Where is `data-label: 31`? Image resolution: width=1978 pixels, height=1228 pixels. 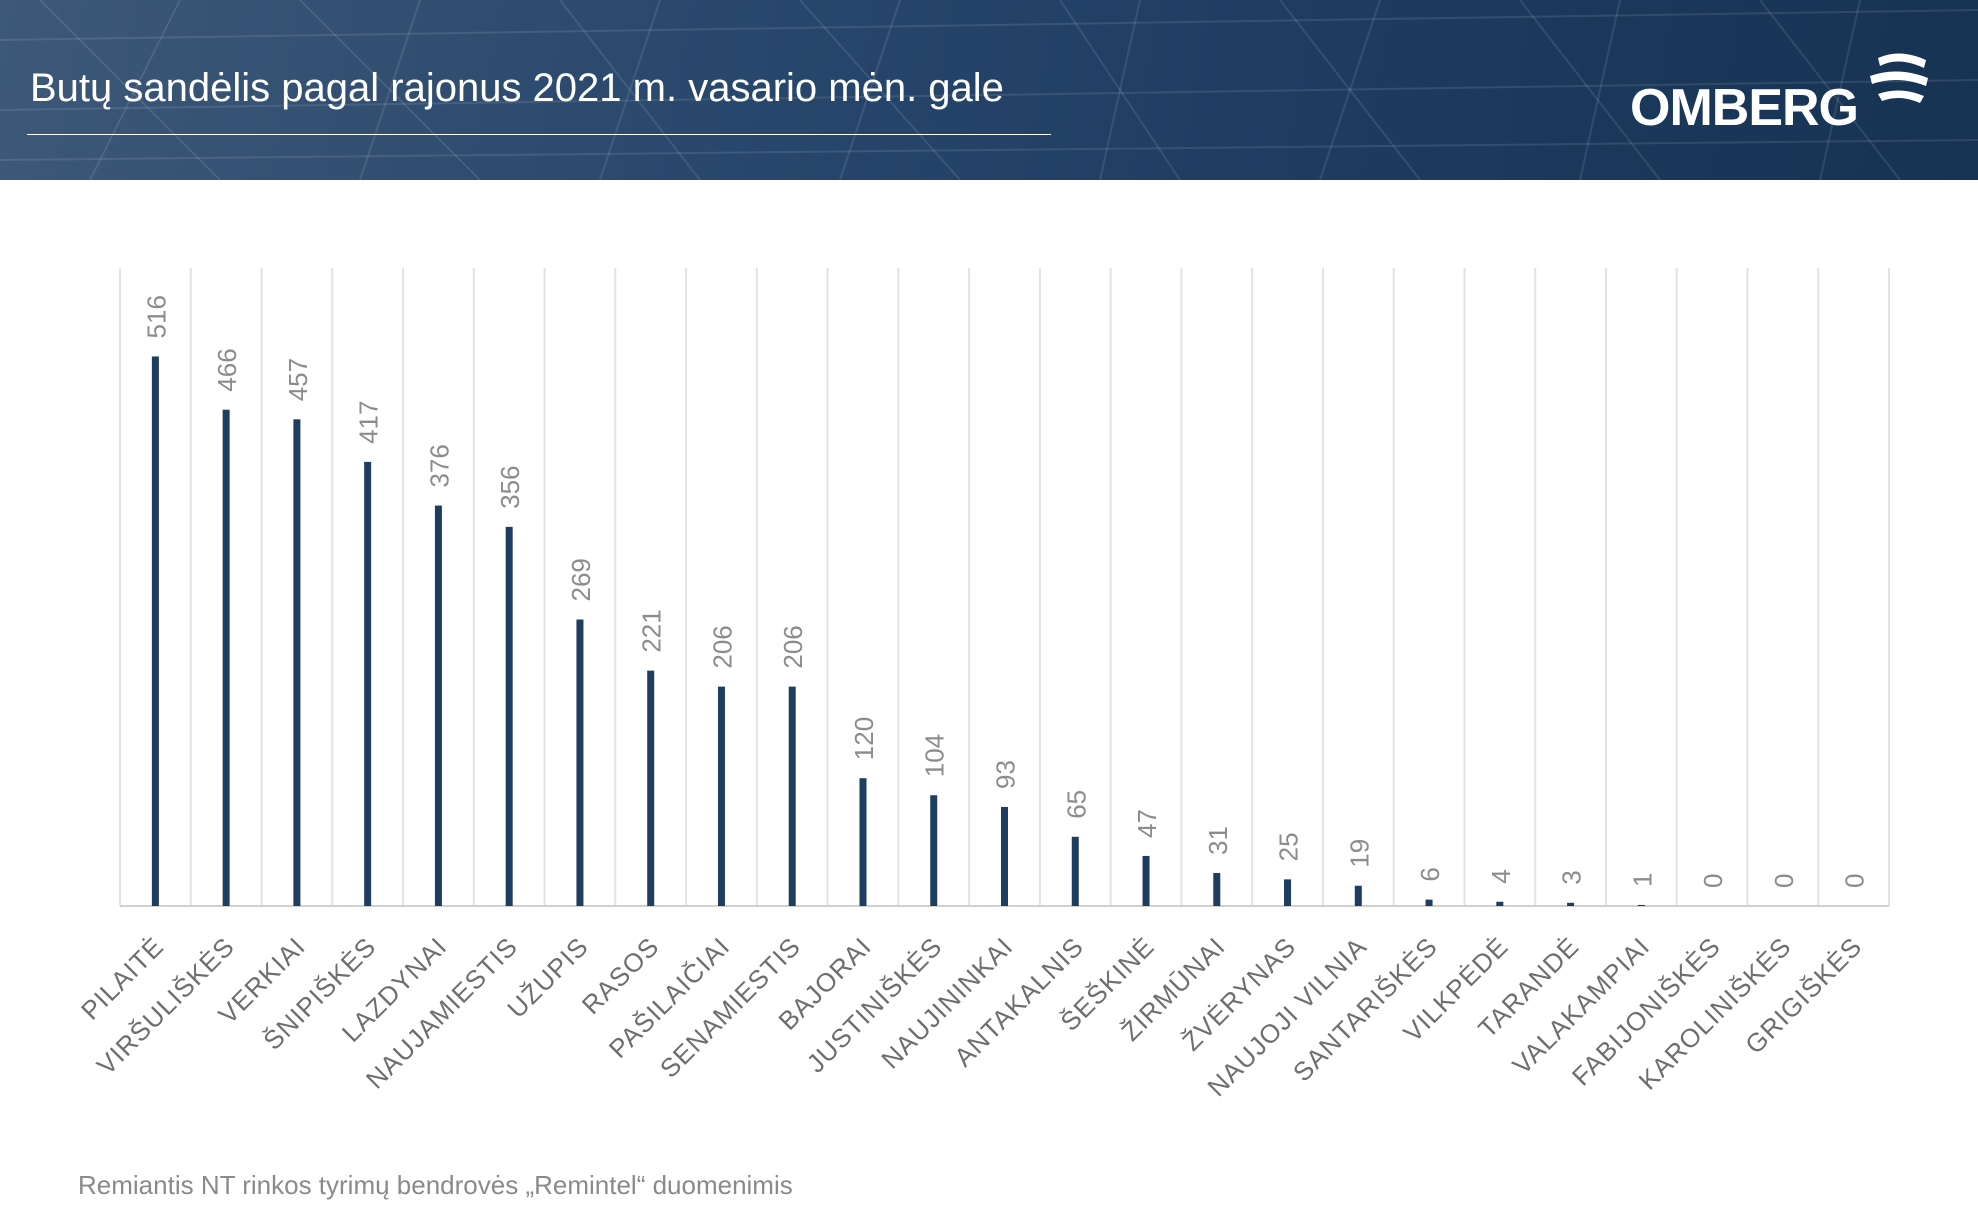 data-label: 31 is located at coordinates (1218, 840).